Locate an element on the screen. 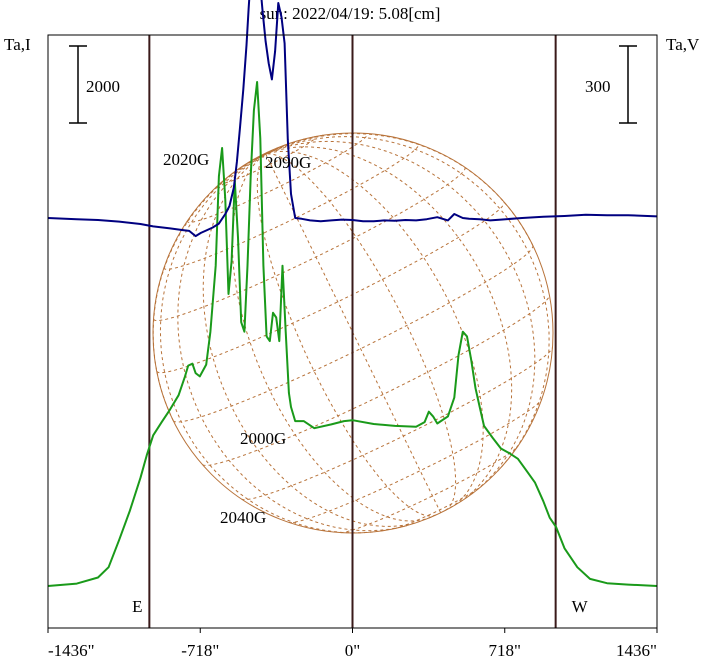 The width and height of the screenshot is (708, 662). x-tick-label: -718" is located at coordinates (200, 650).